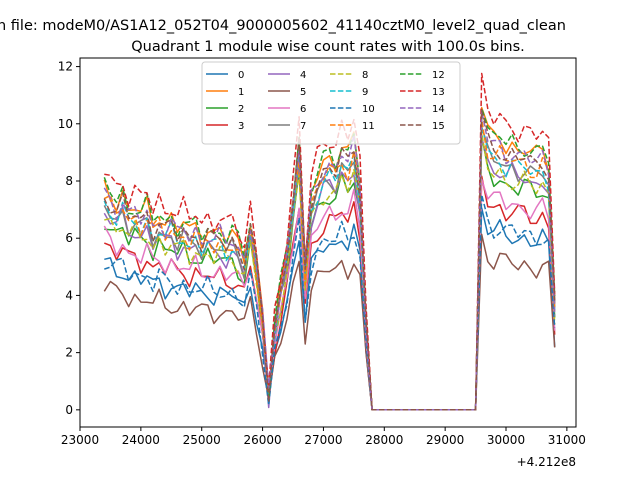 Image resolution: width=640 pixels, height=480 pixels. I want to click on legend-label-14: 14, so click(438, 109).